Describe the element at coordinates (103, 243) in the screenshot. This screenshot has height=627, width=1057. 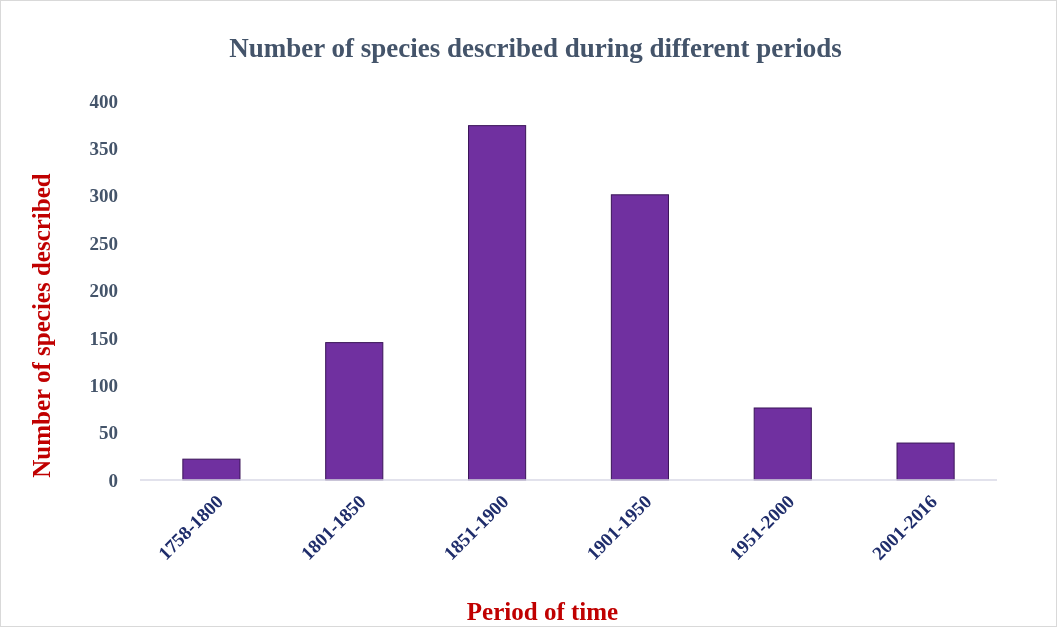
I see `y-tick-label: 250` at that location.